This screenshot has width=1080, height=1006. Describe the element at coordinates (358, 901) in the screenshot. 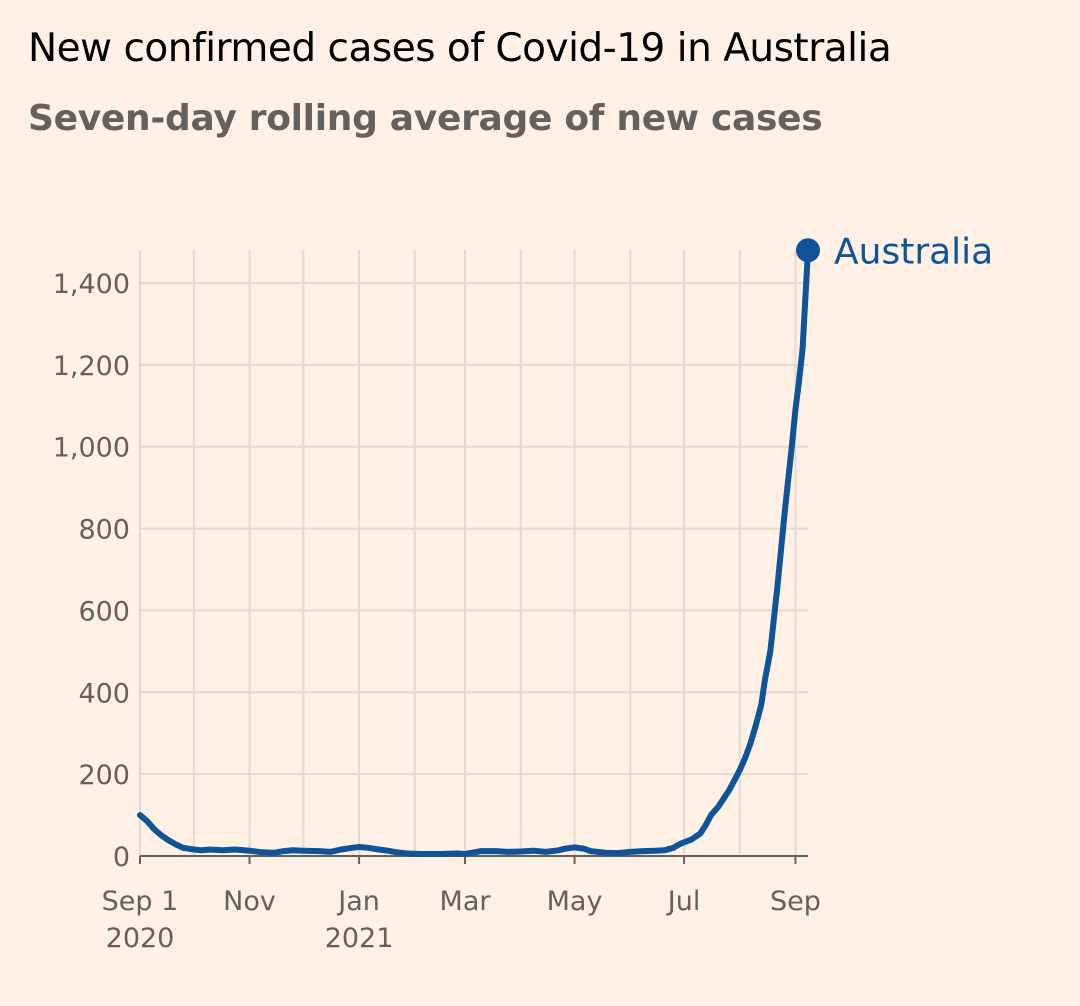

I see `x-tick-label: Jan` at that location.